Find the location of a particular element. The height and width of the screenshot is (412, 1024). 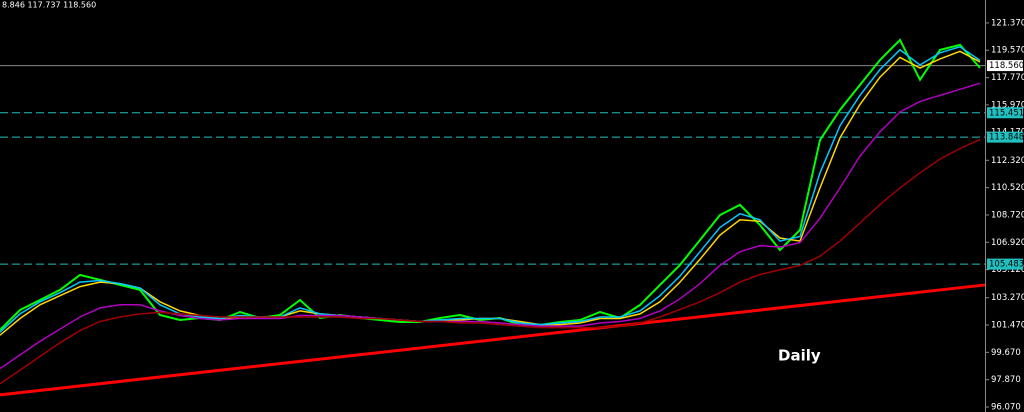

y-tick-label: 119.570 is located at coordinates (1007, 51).